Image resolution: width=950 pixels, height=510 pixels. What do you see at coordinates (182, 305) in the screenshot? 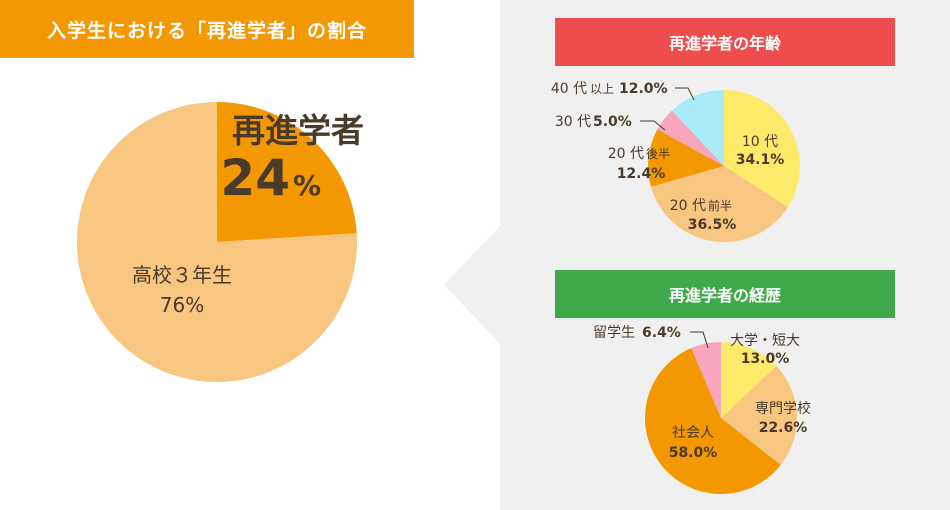
I see `slice-label-koko3-value: 76%` at bounding box center [182, 305].